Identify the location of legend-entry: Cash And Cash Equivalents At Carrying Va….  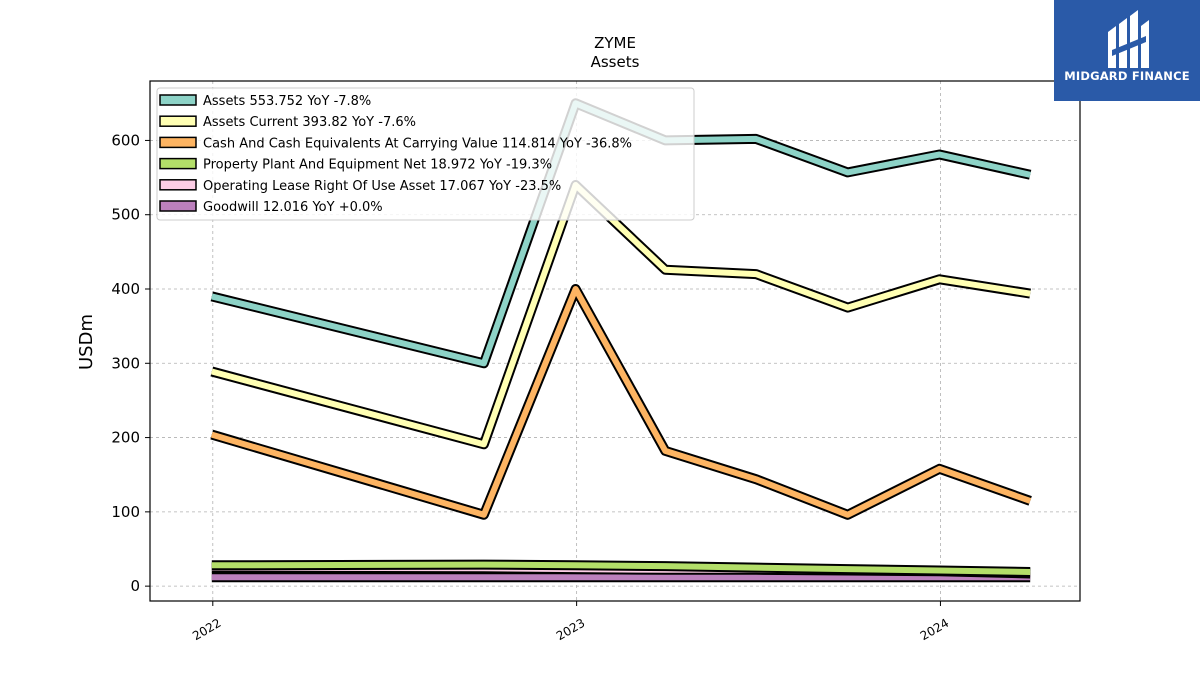
(417, 143).